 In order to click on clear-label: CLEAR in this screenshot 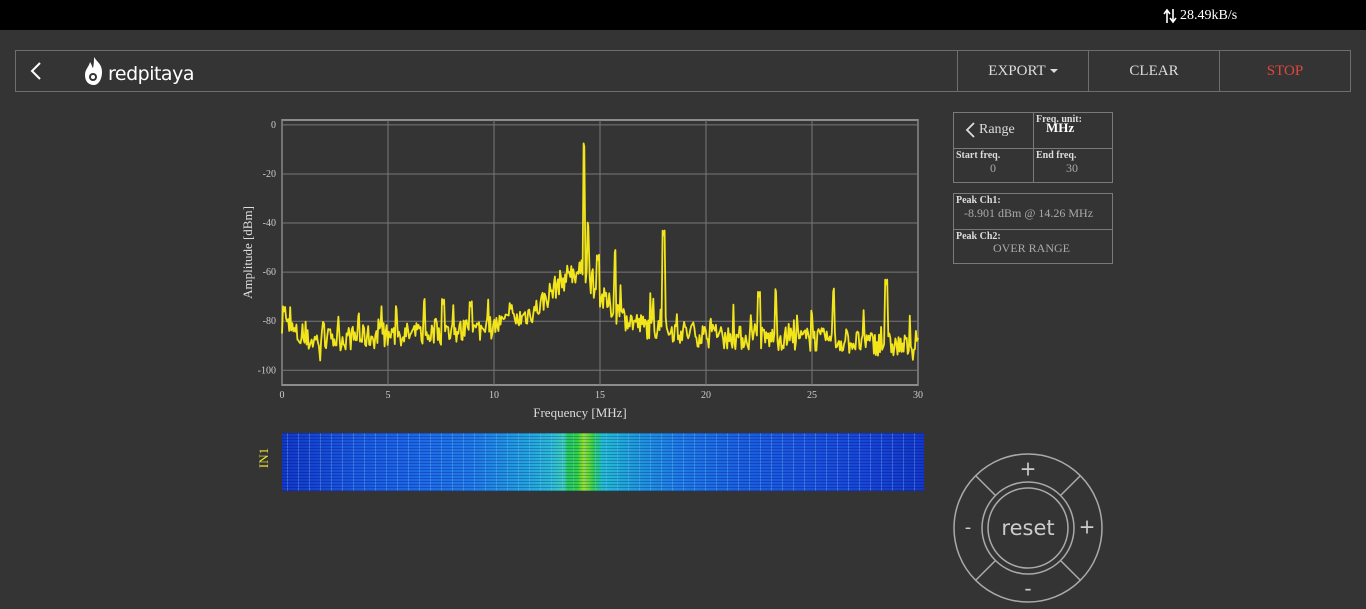, I will do `click(1154, 70)`.